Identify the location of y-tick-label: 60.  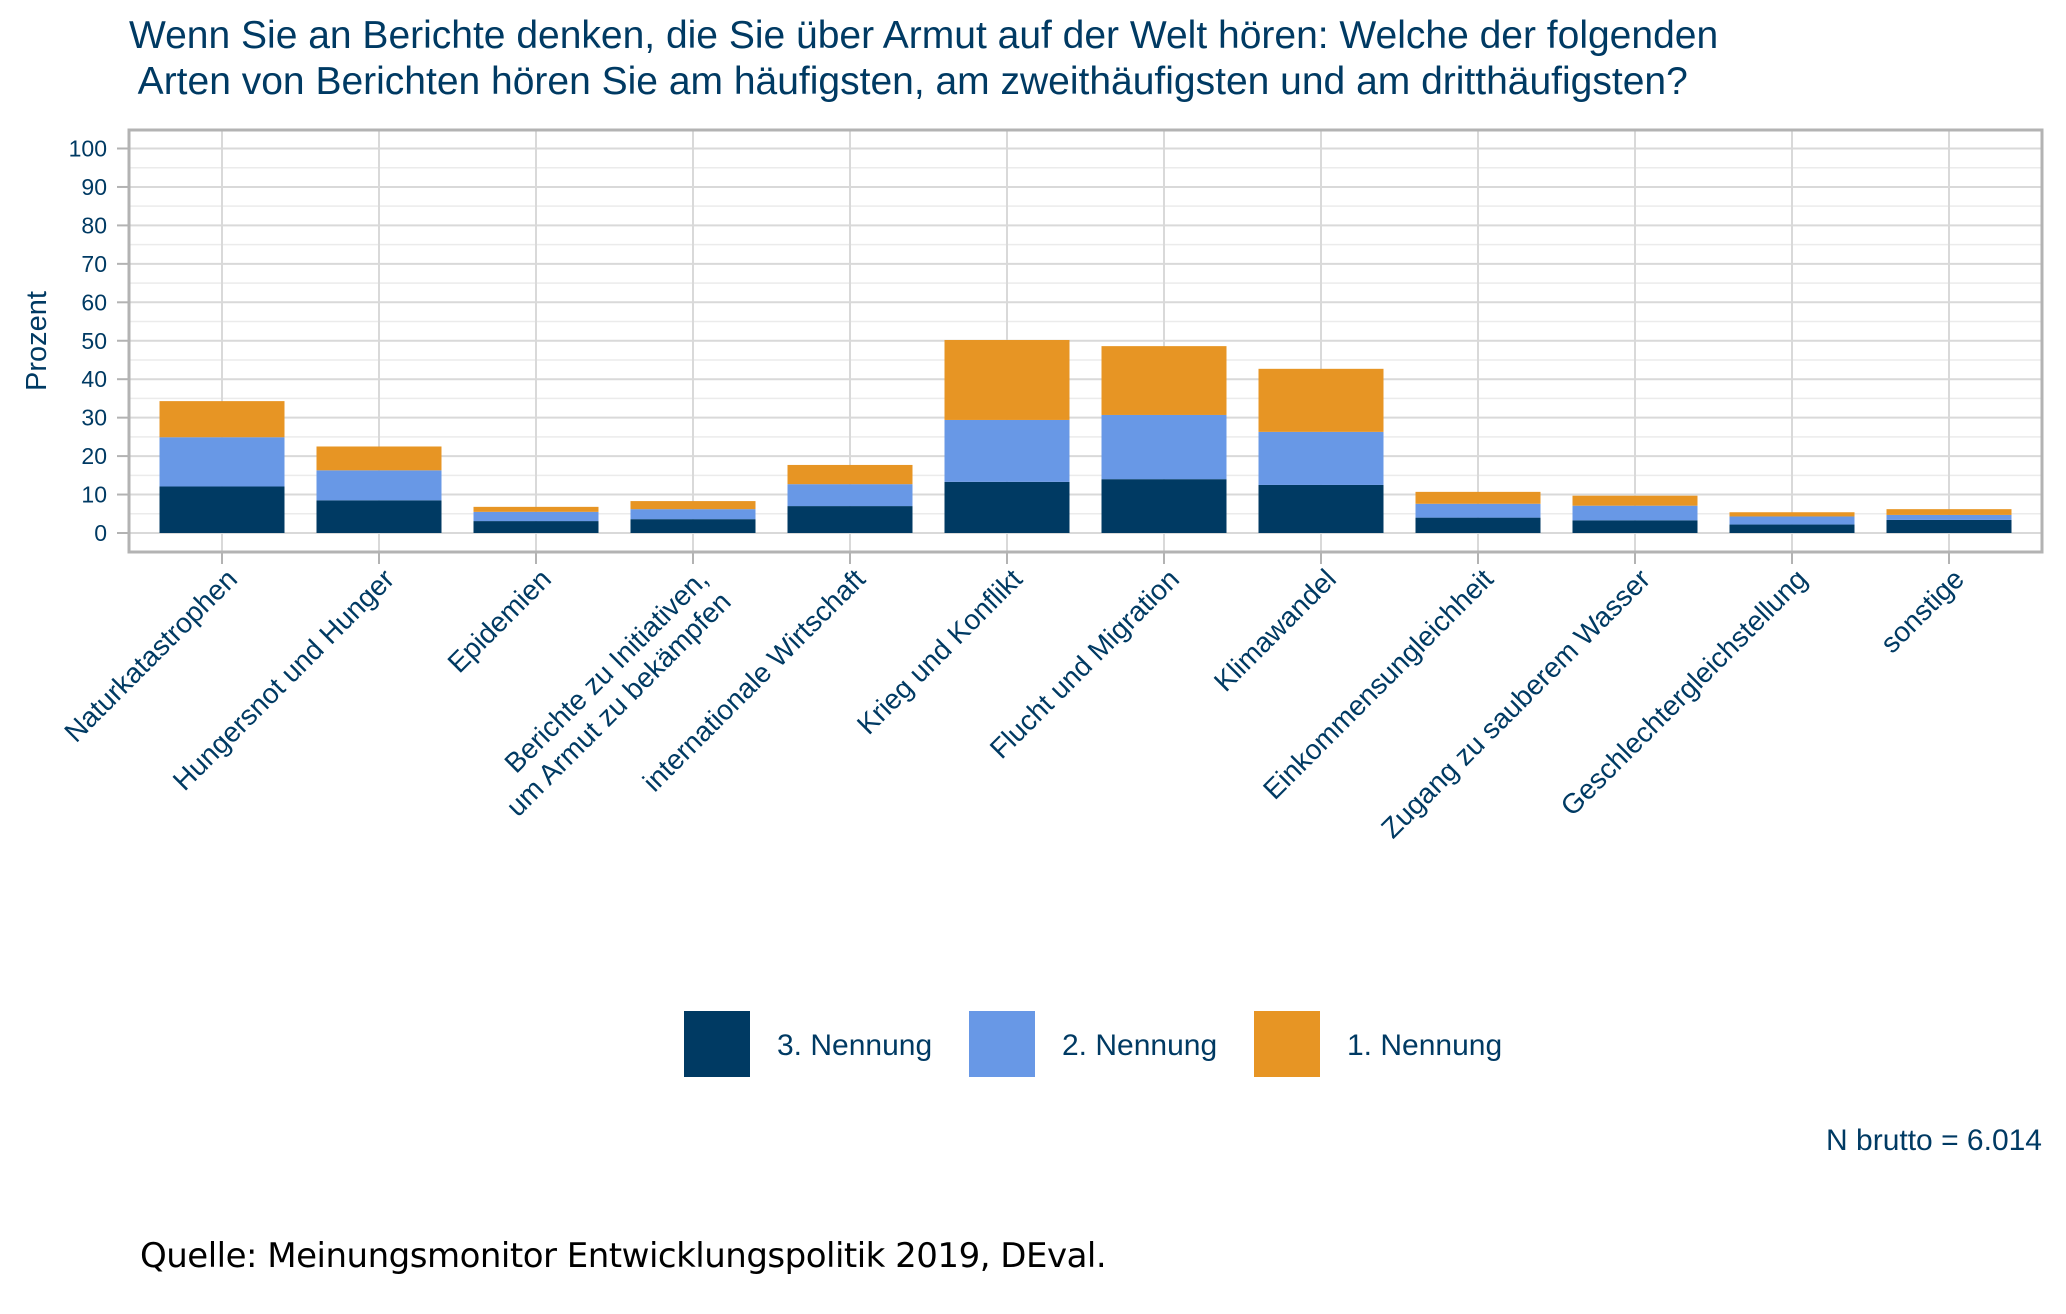
(94, 302).